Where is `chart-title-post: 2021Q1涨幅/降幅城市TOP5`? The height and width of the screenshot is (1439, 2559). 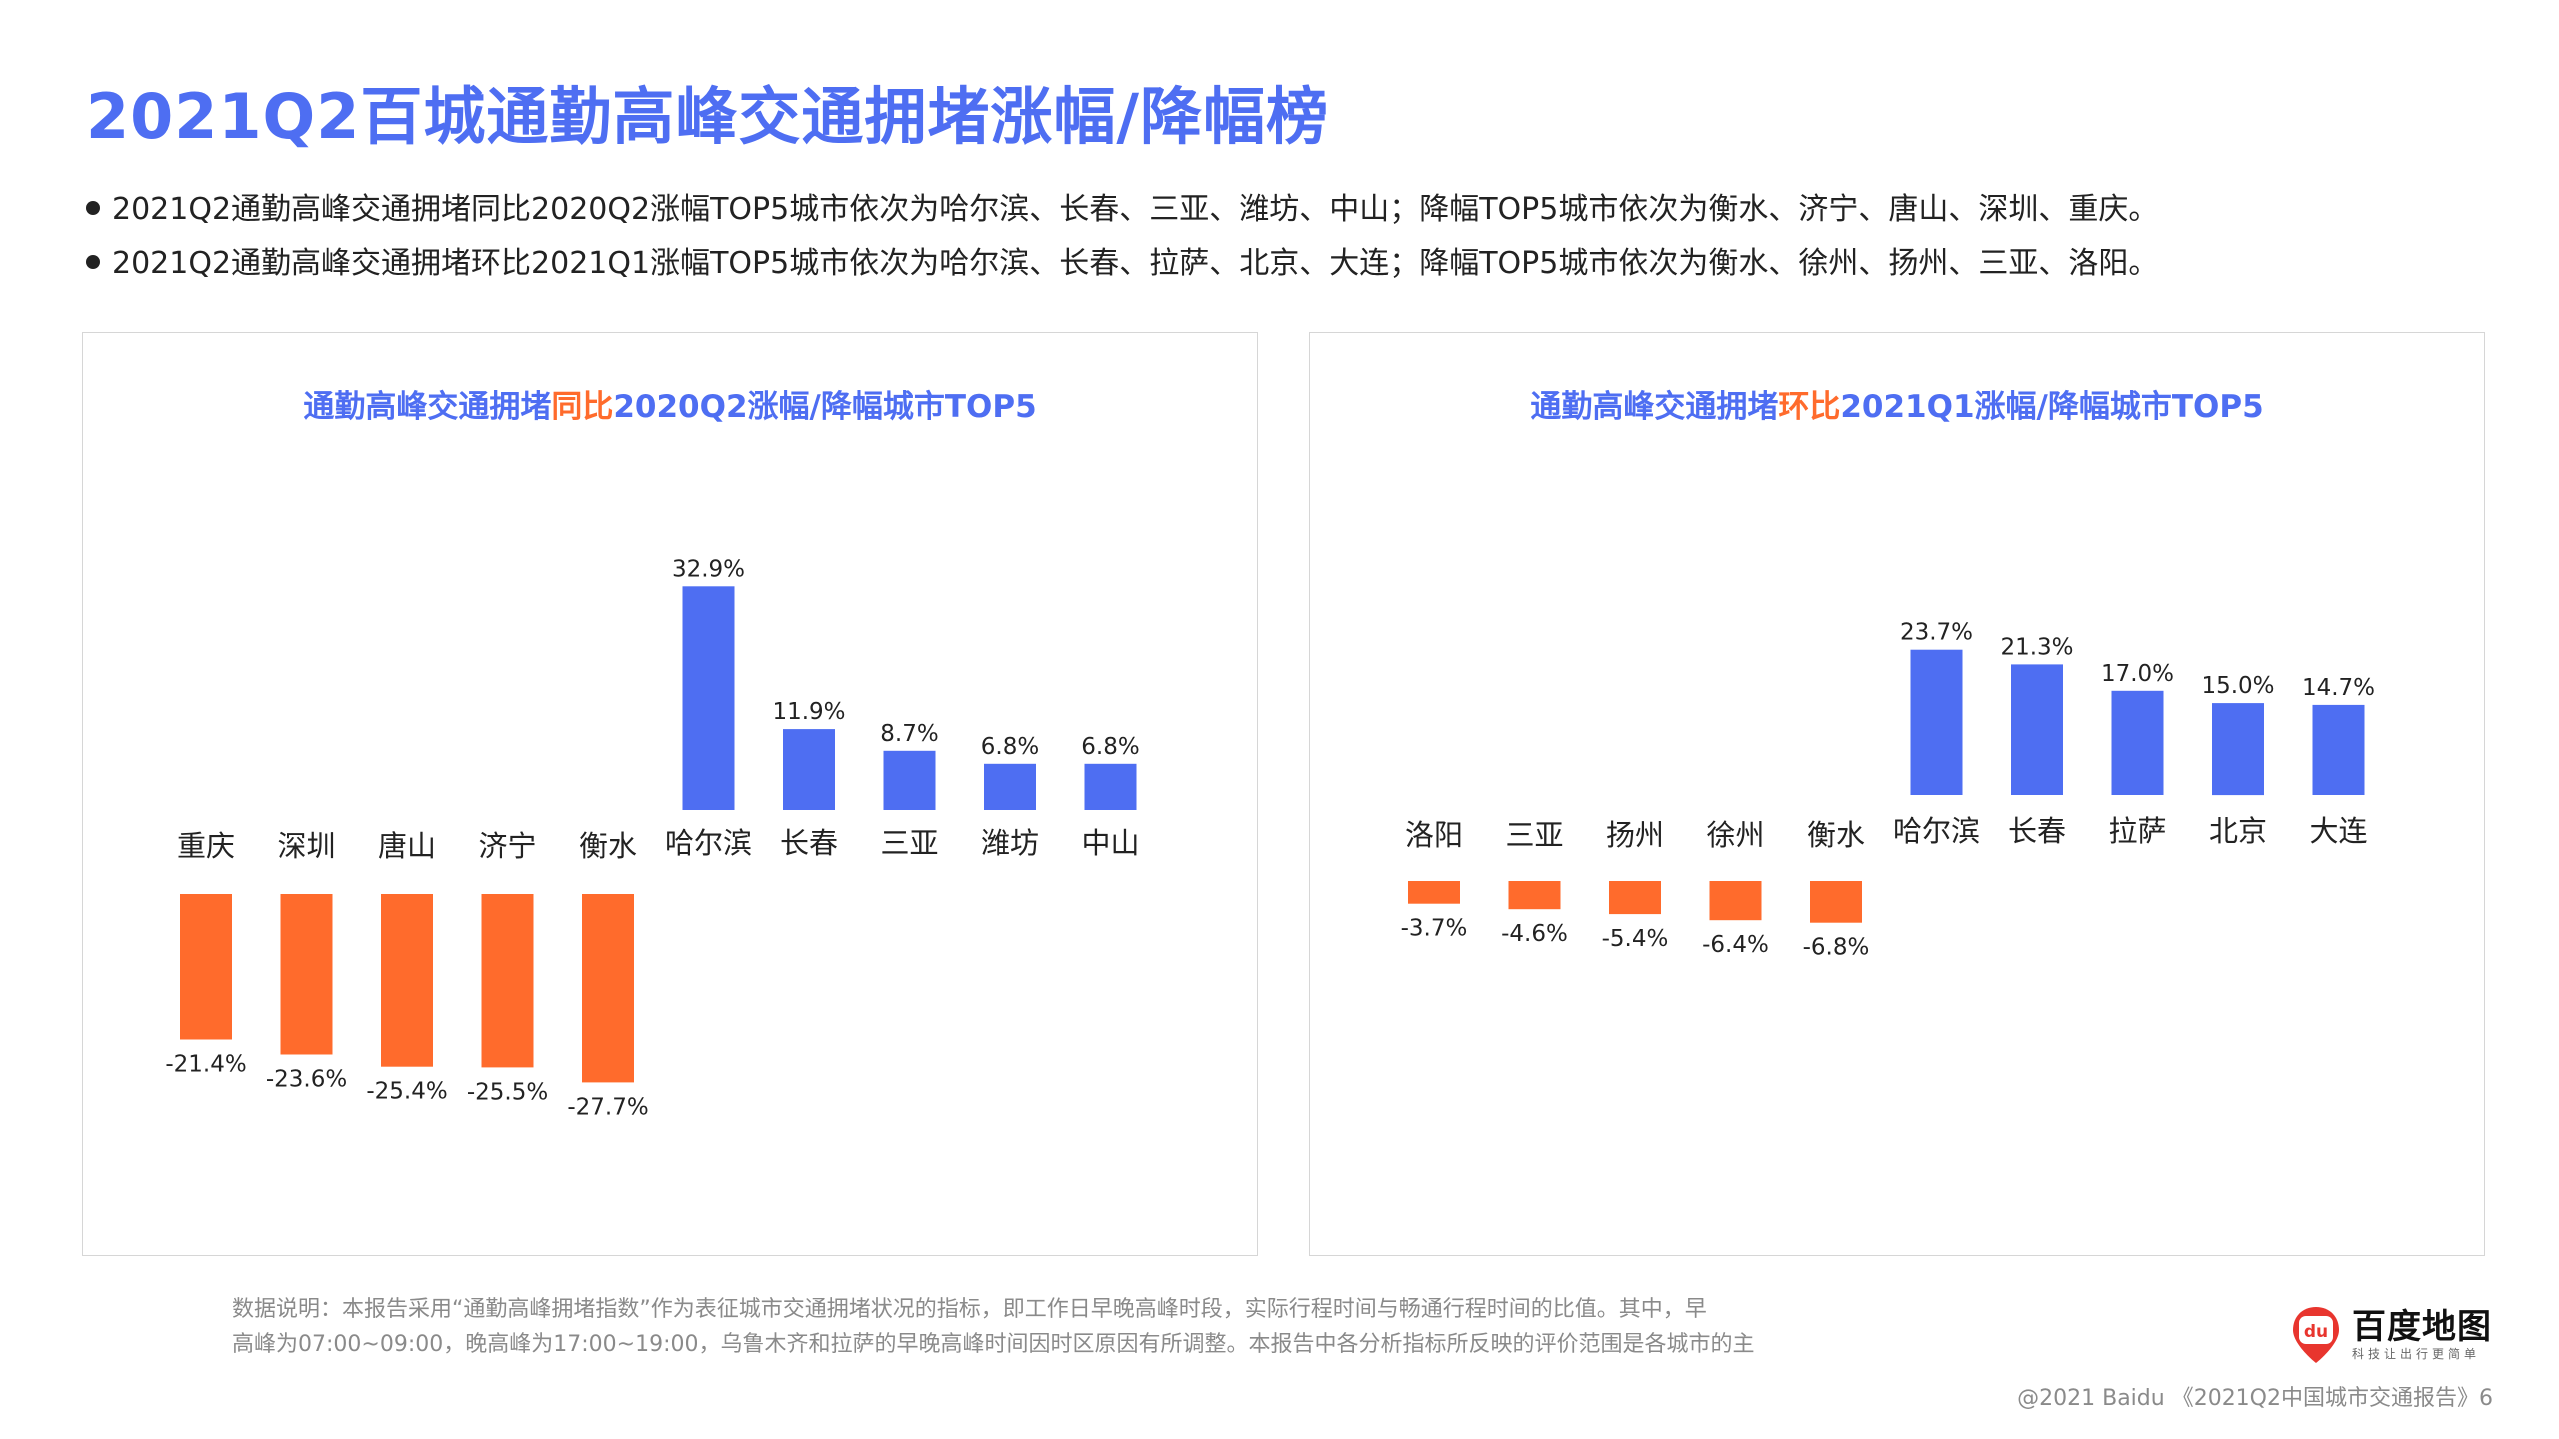 chart-title-post: 2021Q1涨幅/降幅城市TOP5 is located at coordinates (2052, 407).